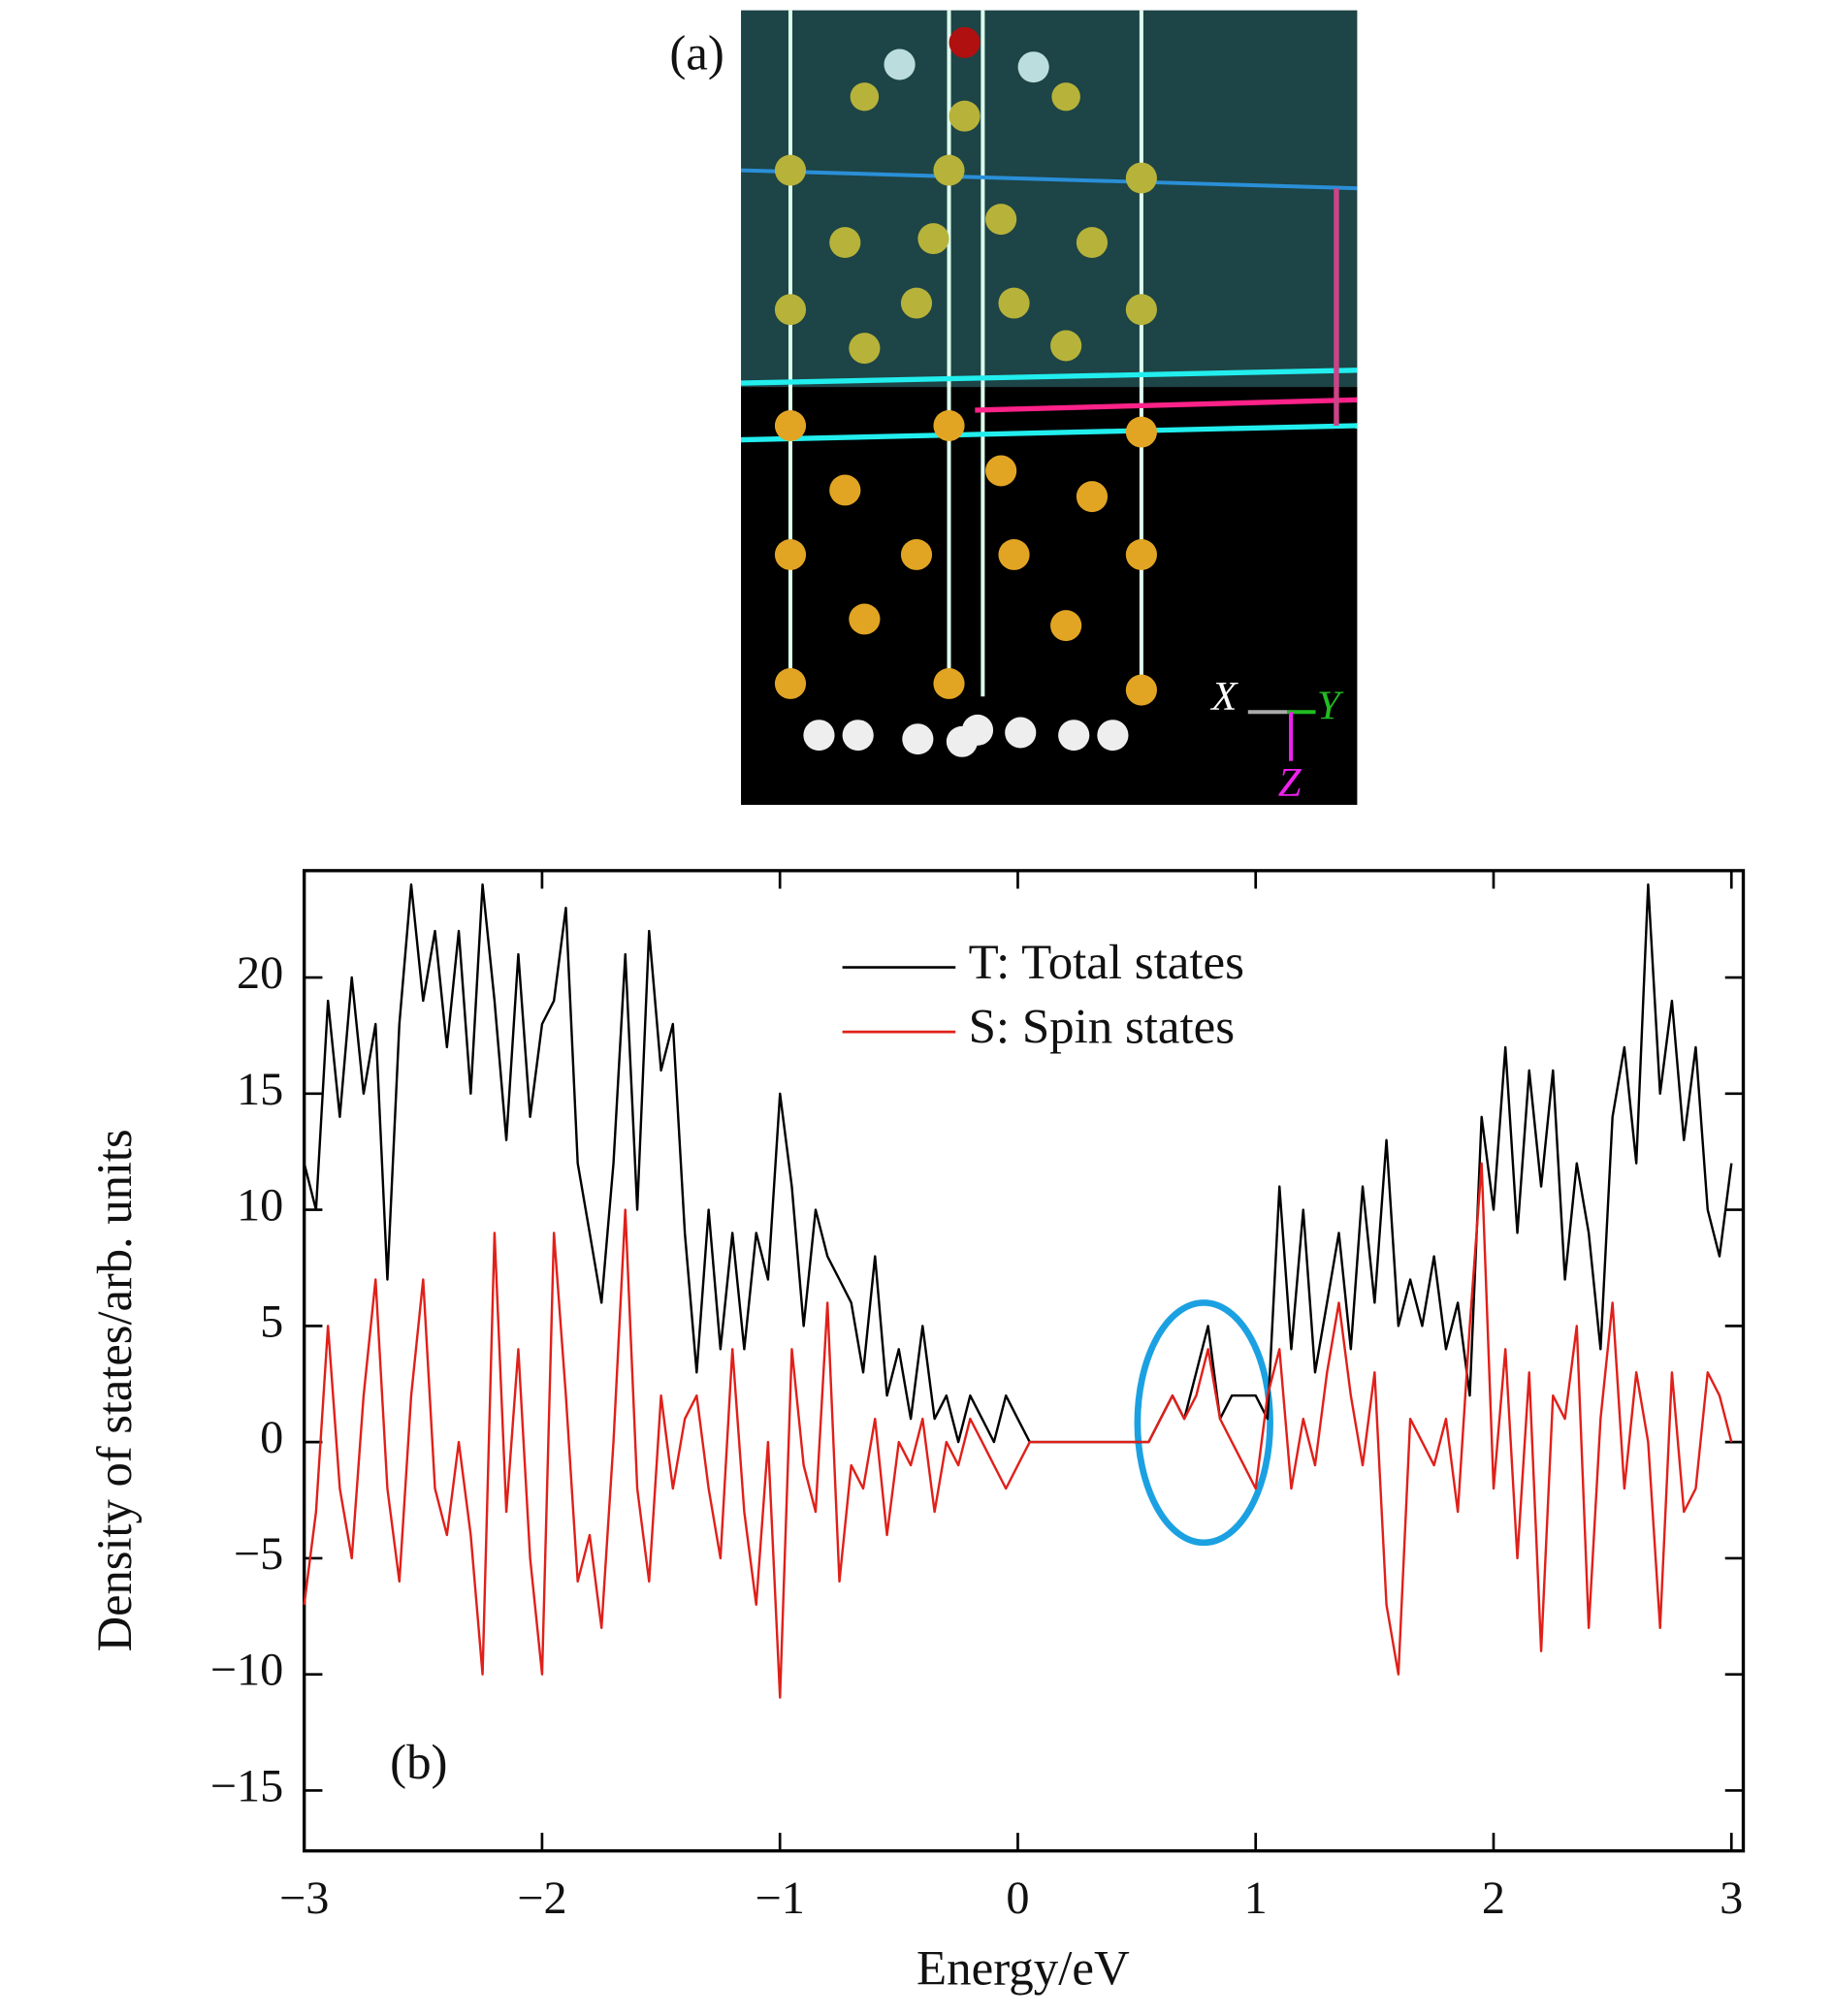  I want to click on axis-letter: Z, so click(1290, 783).